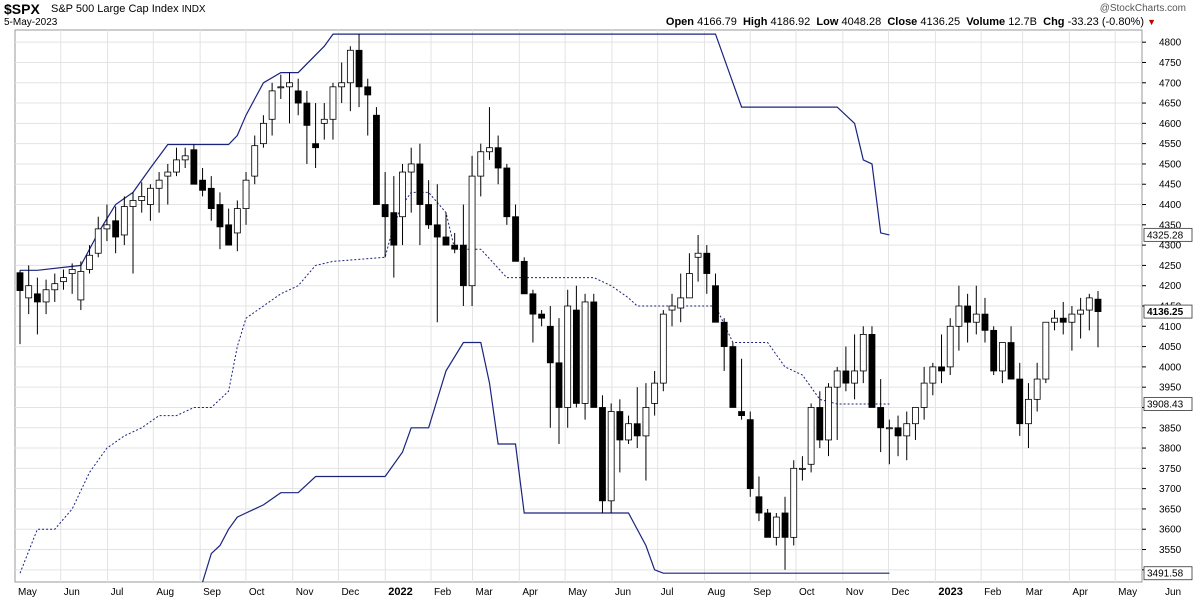 The image size is (1200, 600). Describe the element at coordinates (1170, 347) in the screenshot. I see `y-tick-label: 4050` at that location.